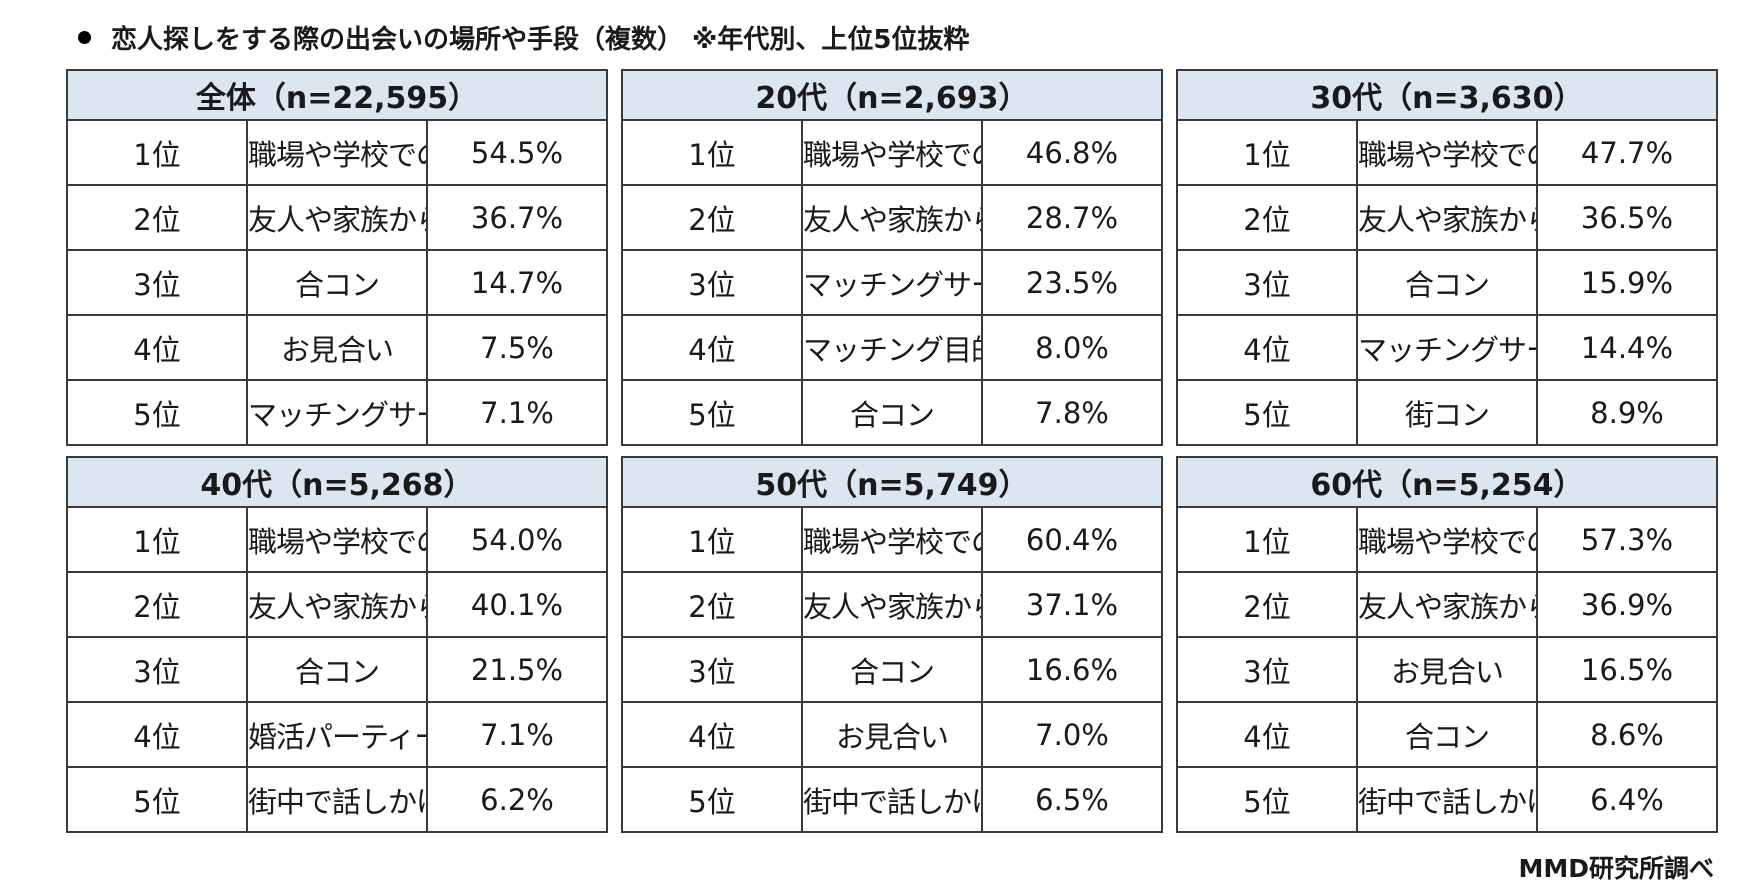 Image resolution: width=1738 pixels, height=892 pixels. I want to click on table-row: 4位 お見合い 7.5%, so click(337, 347).